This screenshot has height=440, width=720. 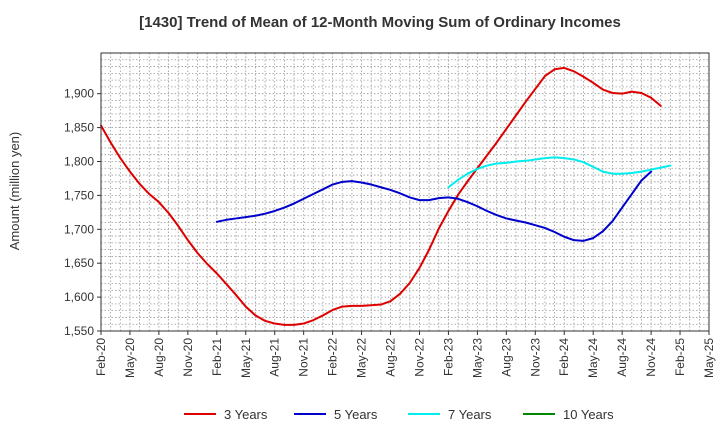 I want to click on x-tick-label: May-21, so click(x=246, y=358).